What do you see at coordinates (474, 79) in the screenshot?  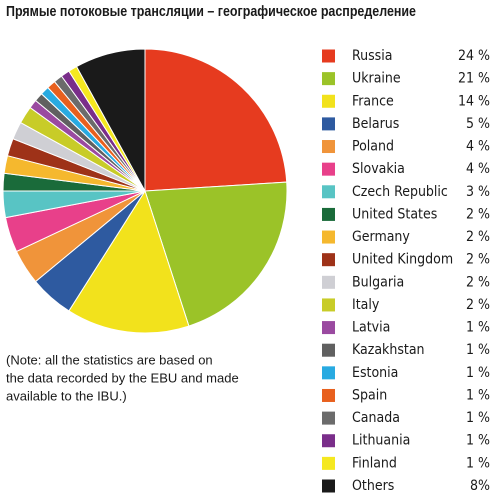 I see `legend-value: 21 %` at bounding box center [474, 79].